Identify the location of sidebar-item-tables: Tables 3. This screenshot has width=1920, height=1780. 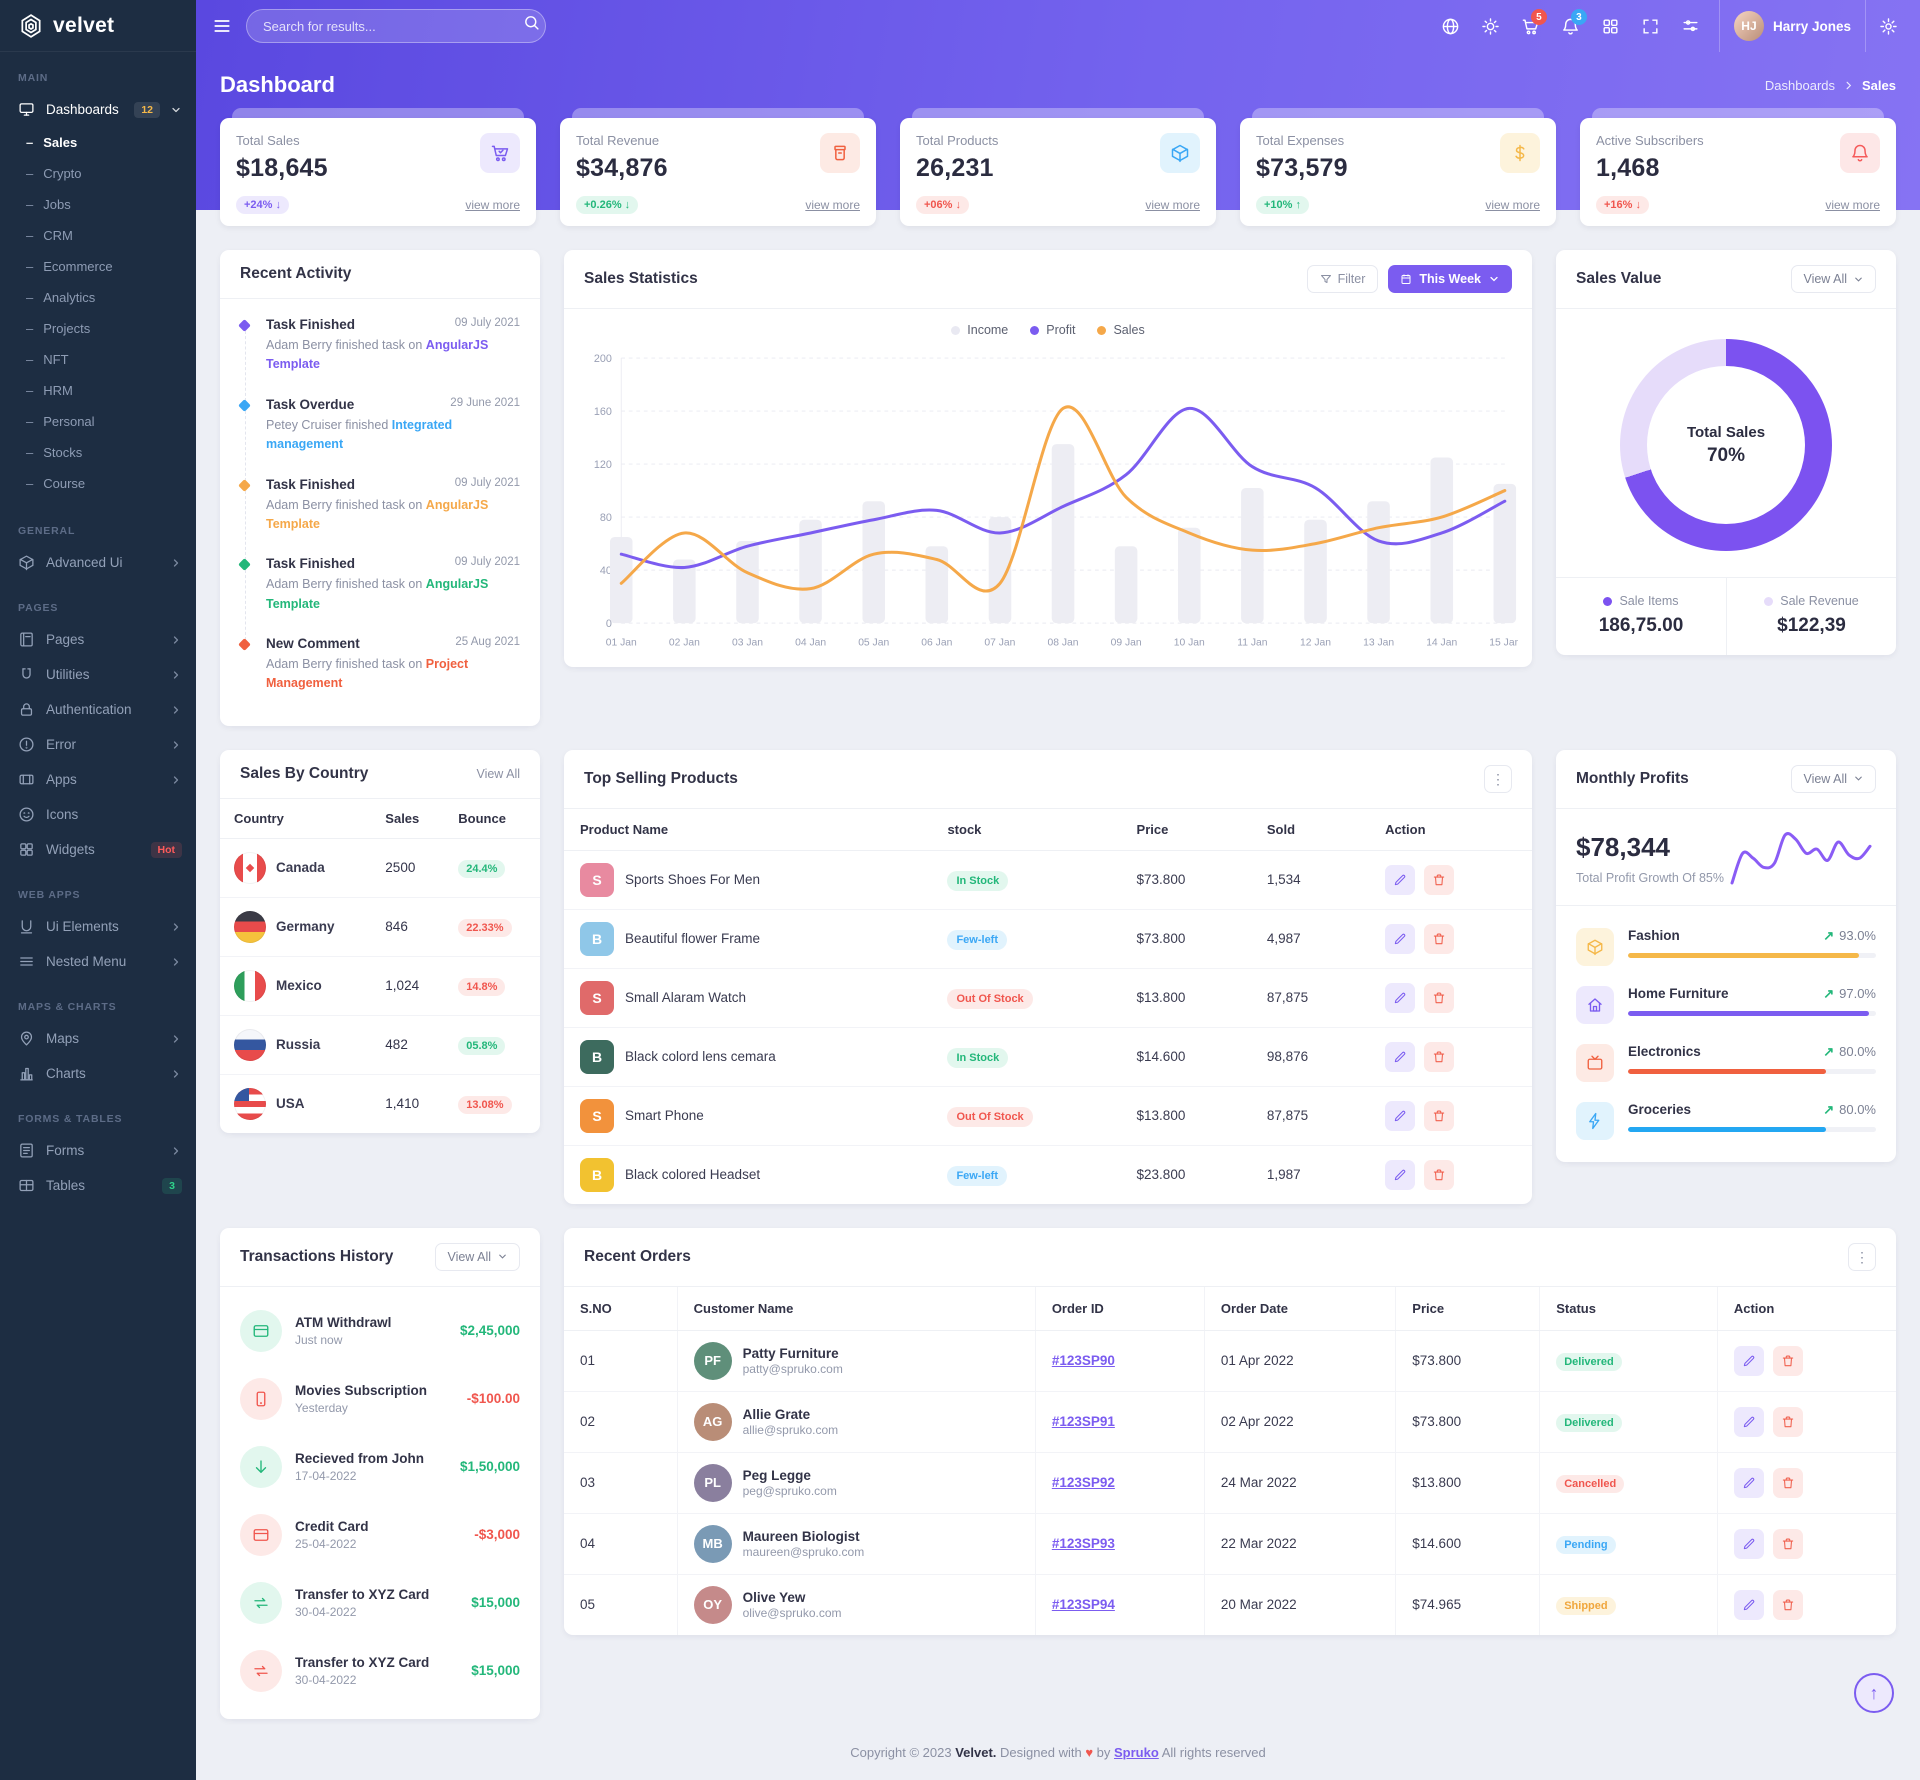
(98, 1185).